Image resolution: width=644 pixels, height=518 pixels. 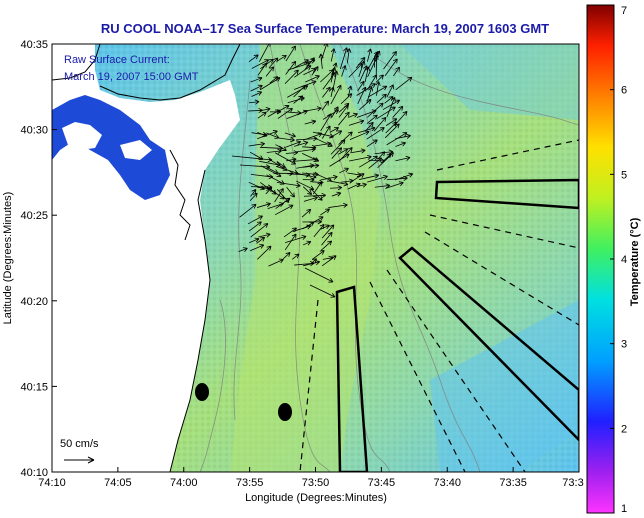 What do you see at coordinates (79, 444) in the screenshot?
I see `scale-label: 50 cm/s` at bounding box center [79, 444].